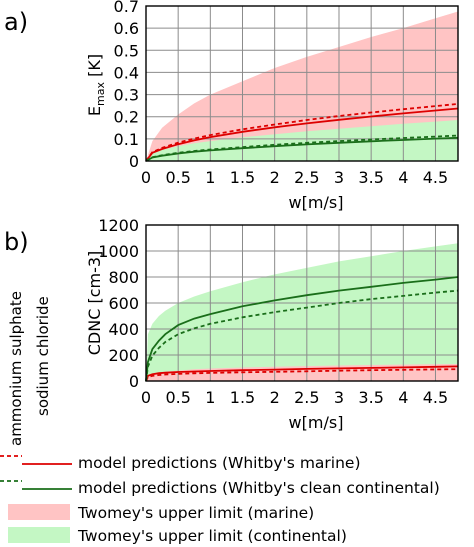 This screenshot has width=474, height=547. Describe the element at coordinates (118, 225) in the screenshot. I see `chart-b-ytick-label: 1200` at that location.